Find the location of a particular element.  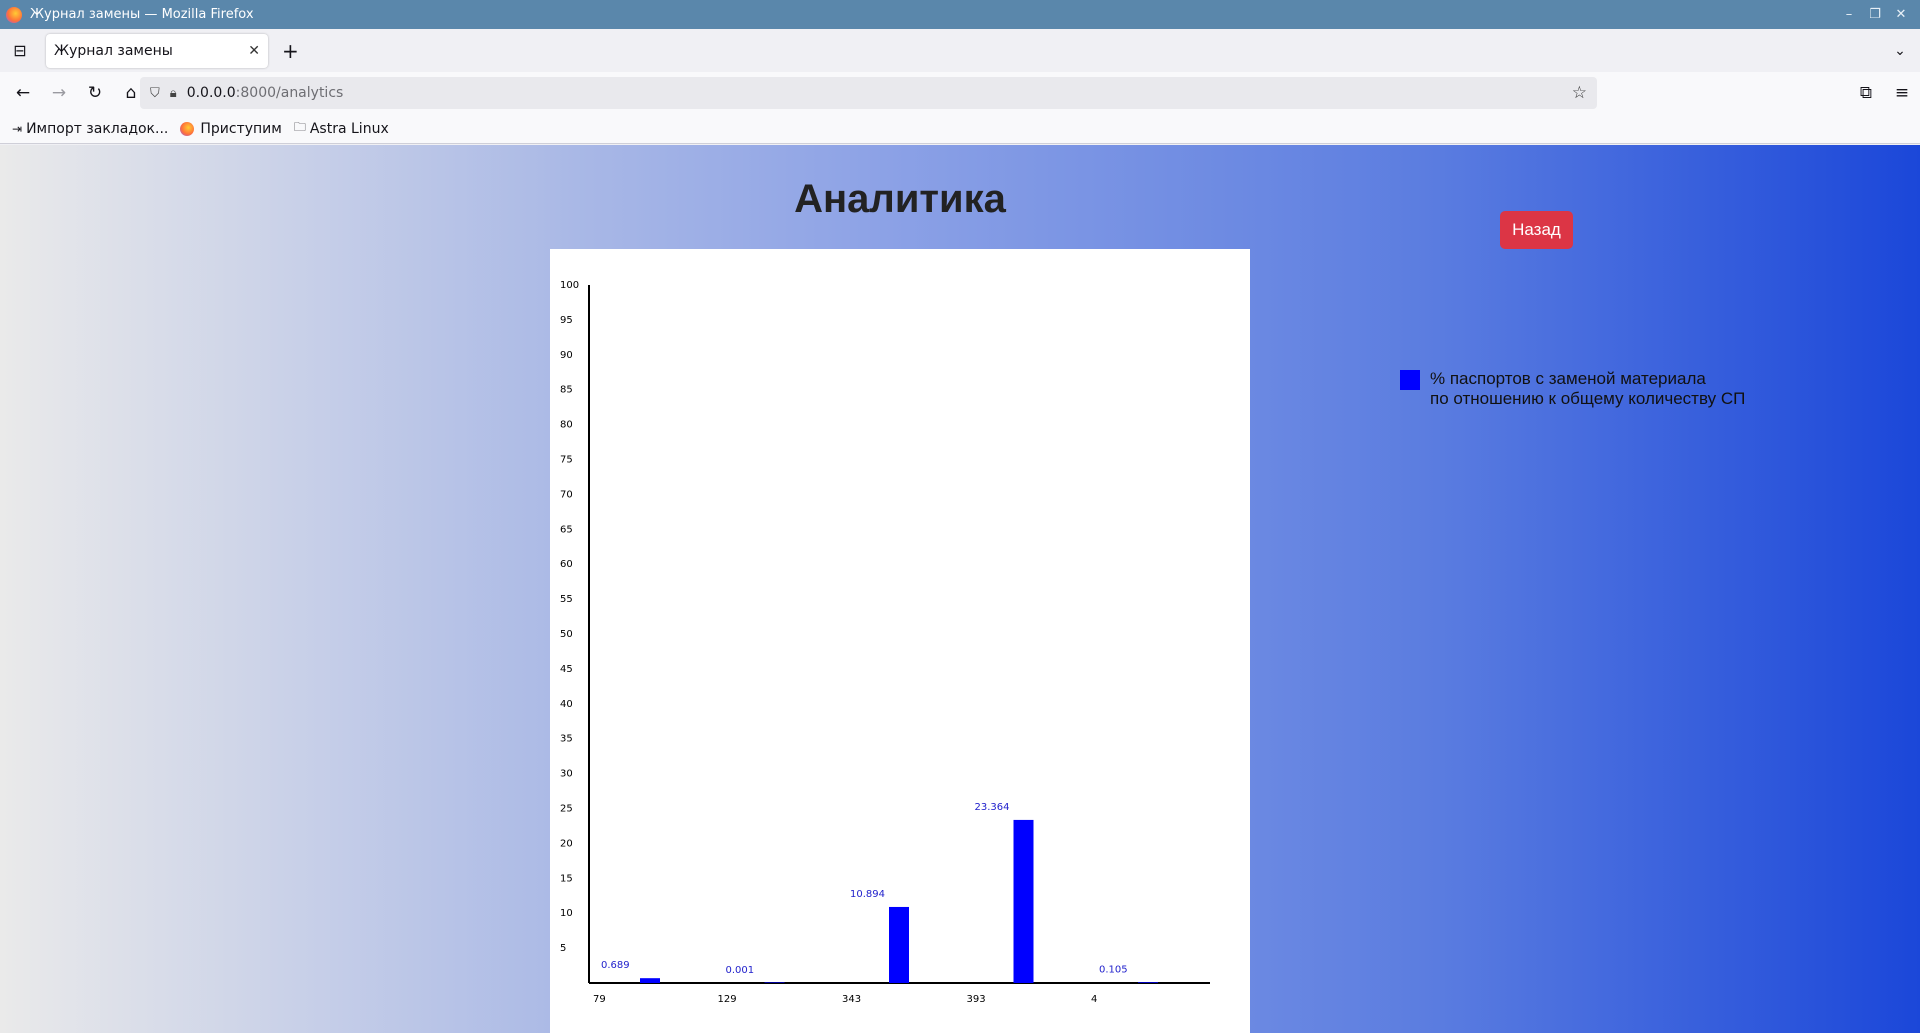

url-path: :8000/analytics is located at coordinates (289, 93).